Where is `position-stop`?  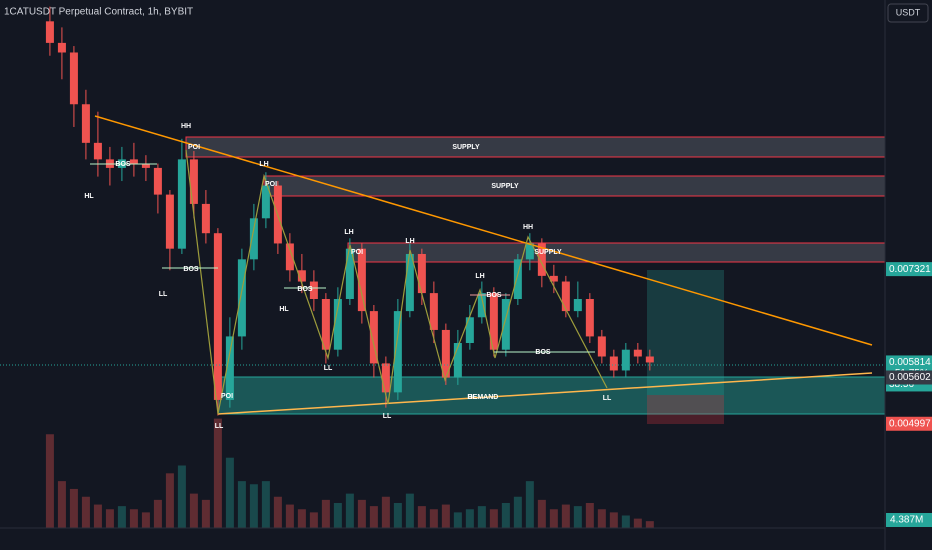 position-stop is located at coordinates (685, 409).